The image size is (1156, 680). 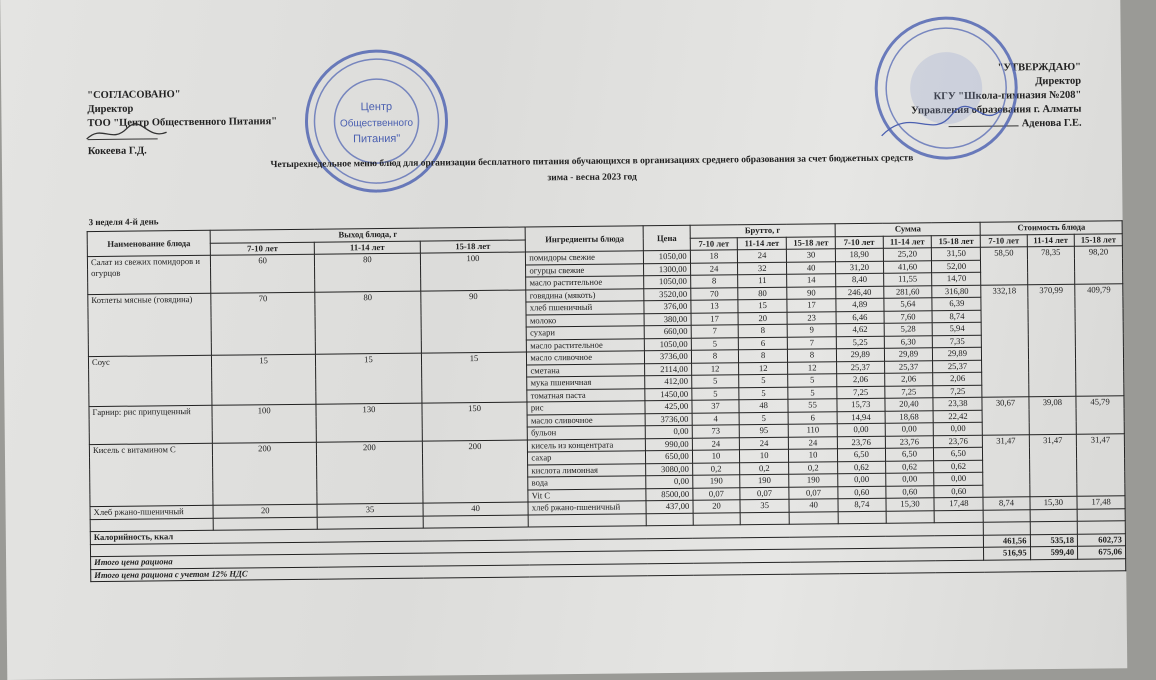 What do you see at coordinates (859, 292) in the screenshot?
I see `ingredient-sum: 246,40` at bounding box center [859, 292].